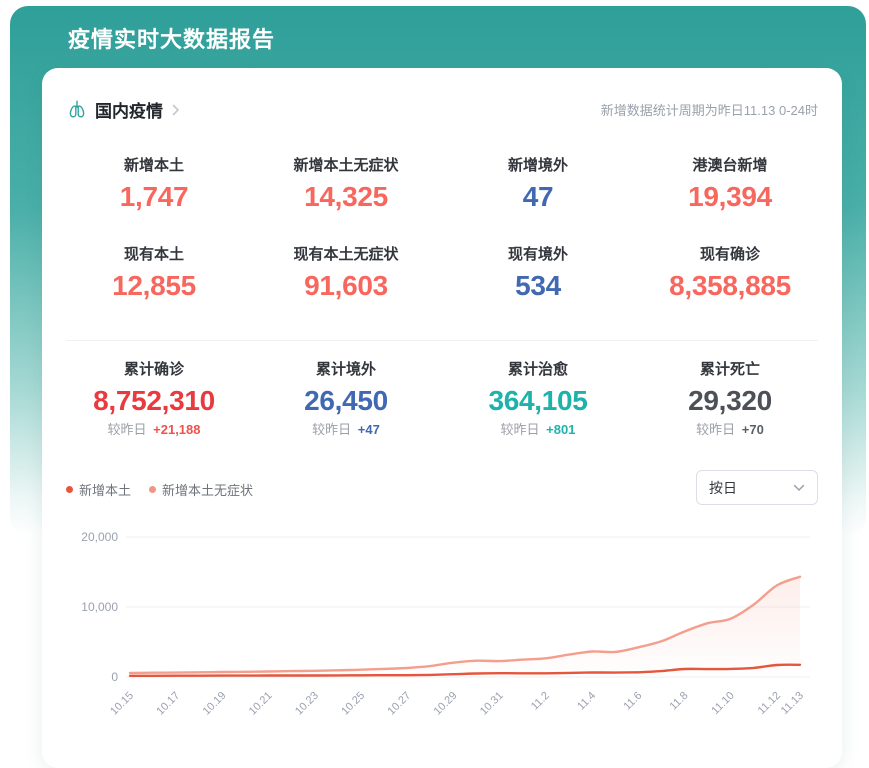 This screenshot has height=768, width=869. What do you see at coordinates (538, 196) in the screenshot?
I see `stat-value: 47` at bounding box center [538, 196].